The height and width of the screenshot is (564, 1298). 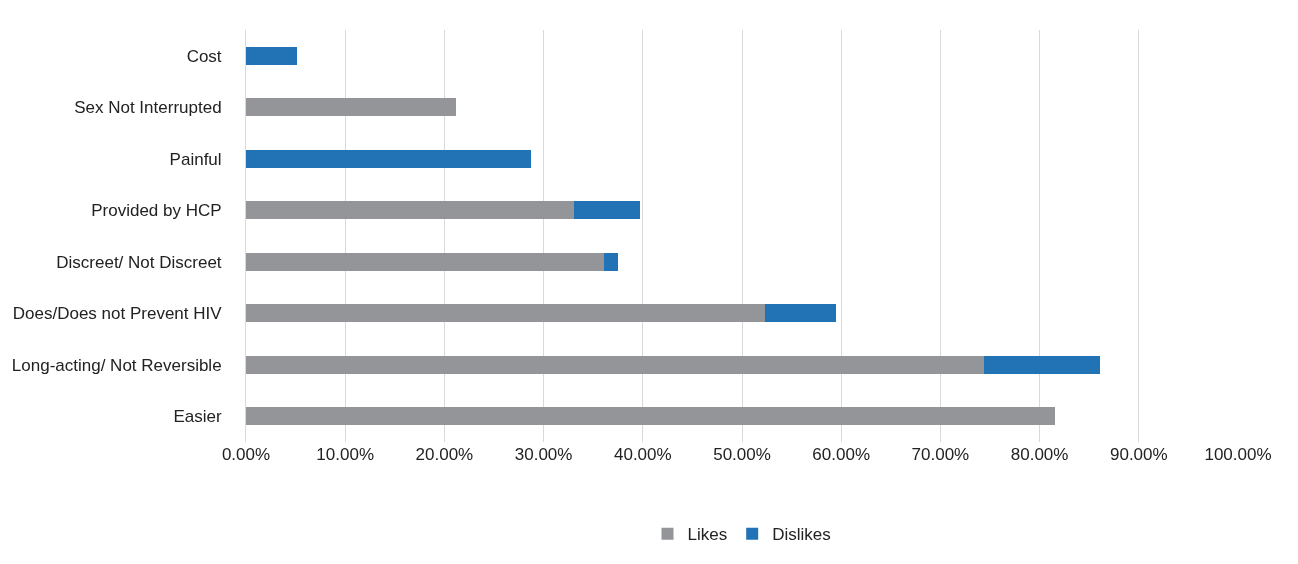 I want to click on x-tick-label: 80.00%, so click(x=1039, y=454).